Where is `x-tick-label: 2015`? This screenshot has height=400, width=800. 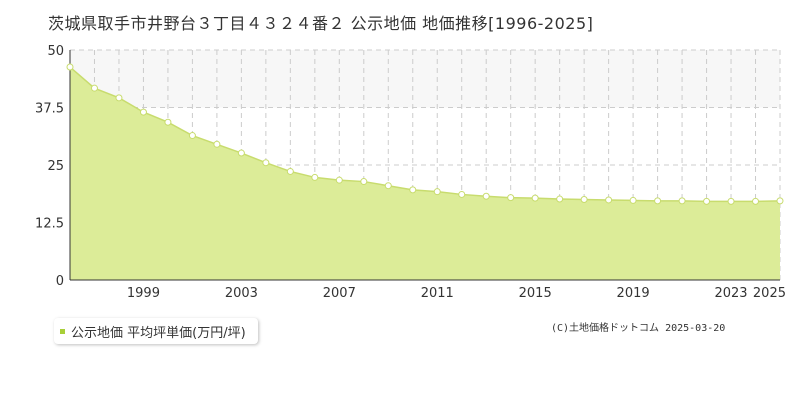 x-tick-label: 2015 is located at coordinates (535, 293).